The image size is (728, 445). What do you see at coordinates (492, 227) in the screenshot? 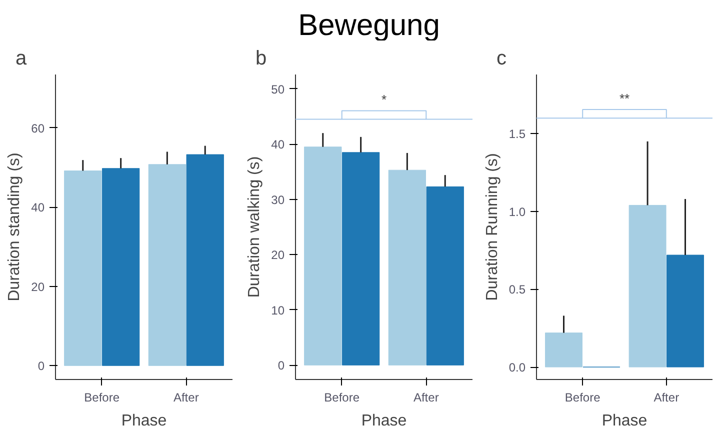
I see `y-axis-title: Duration Running (s)` at bounding box center [492, 227].